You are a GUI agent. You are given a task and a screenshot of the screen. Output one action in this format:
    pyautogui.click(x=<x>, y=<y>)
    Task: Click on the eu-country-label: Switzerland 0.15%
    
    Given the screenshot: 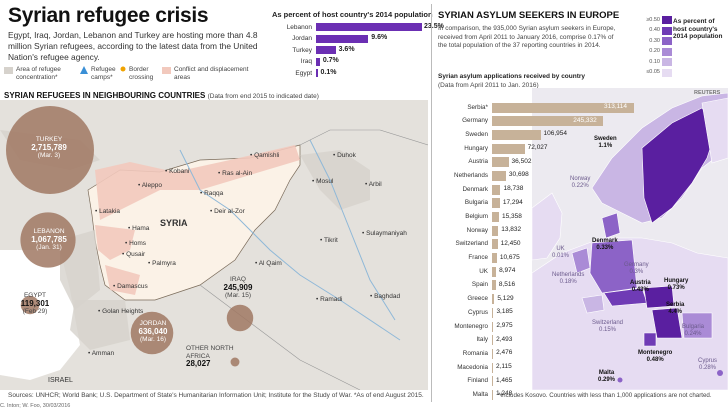 What is the action you would take?
    pyautogui.click(x=607, y=327)
    